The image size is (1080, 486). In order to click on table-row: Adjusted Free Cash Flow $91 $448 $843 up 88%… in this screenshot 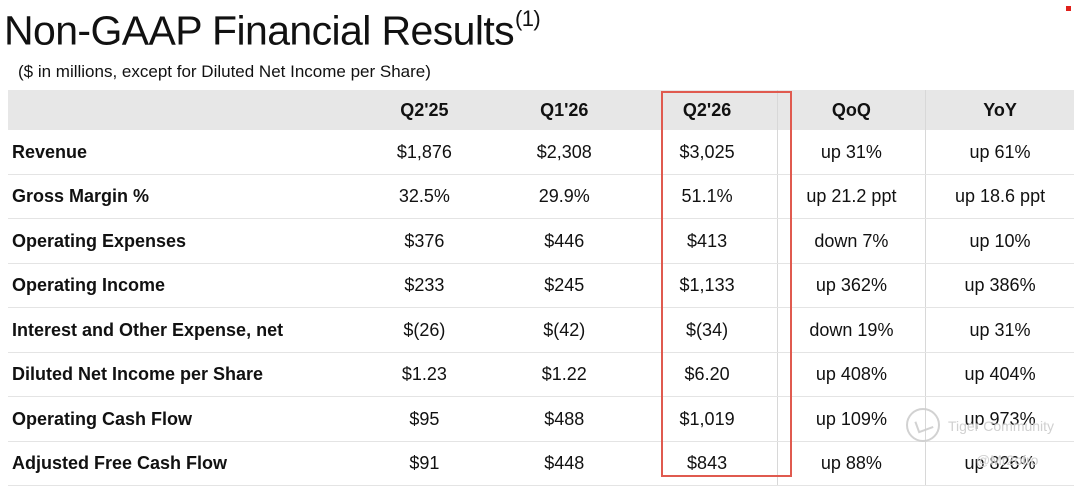, I will do `click(541, 463)`.